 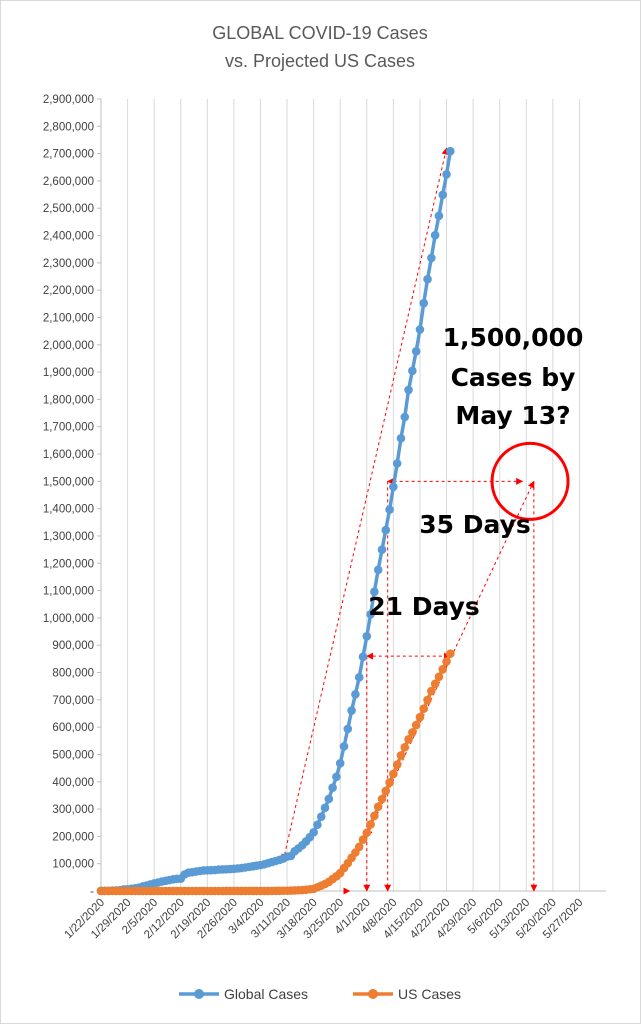 I want to click on y-tick-label: 2,200,000, so click(x=68, y=291).